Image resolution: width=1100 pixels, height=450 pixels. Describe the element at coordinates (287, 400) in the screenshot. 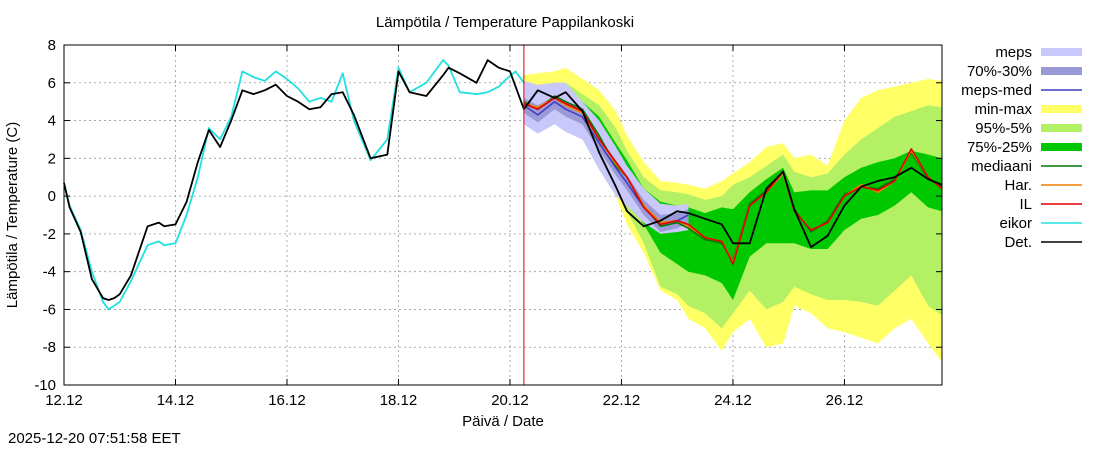

I see `x-tick-label: 16.12` at that location.